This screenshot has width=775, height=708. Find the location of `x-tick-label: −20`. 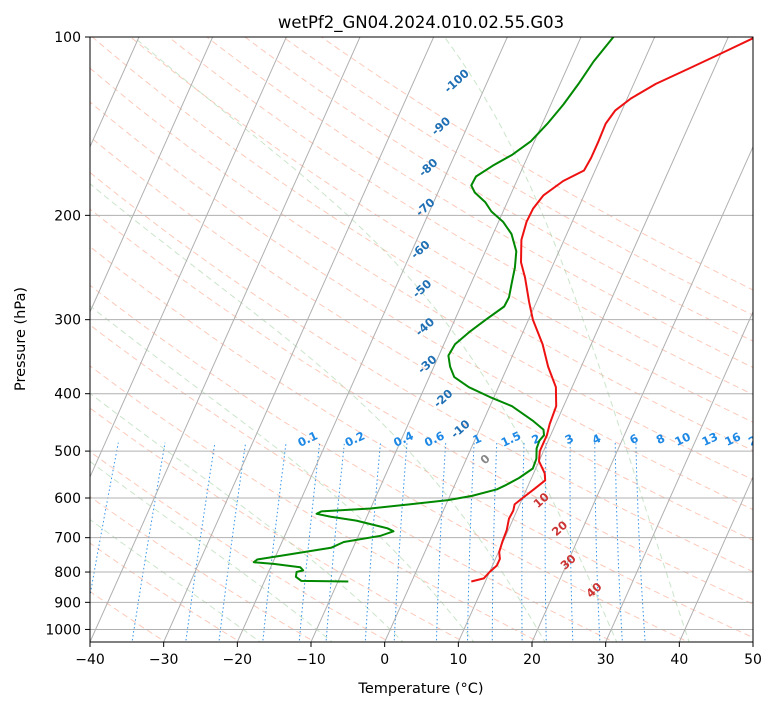

x-tick-label: −20 is located at coordinates (238, 660).